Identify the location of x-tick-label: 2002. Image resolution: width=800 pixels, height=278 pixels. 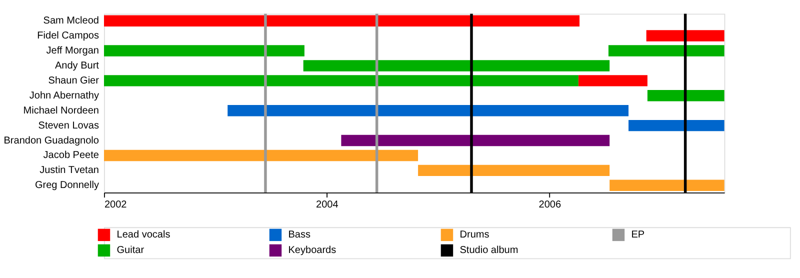
(116, 205).